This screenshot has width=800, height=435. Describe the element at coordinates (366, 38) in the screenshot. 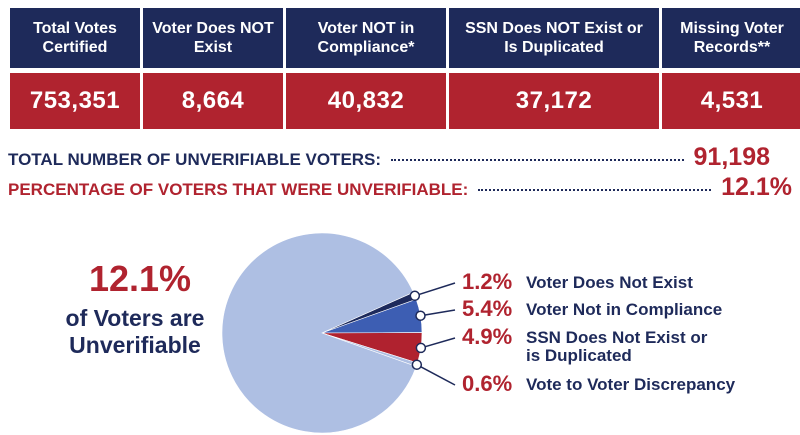

I see `table-header: Voter NOT in Compliance*` at that location.